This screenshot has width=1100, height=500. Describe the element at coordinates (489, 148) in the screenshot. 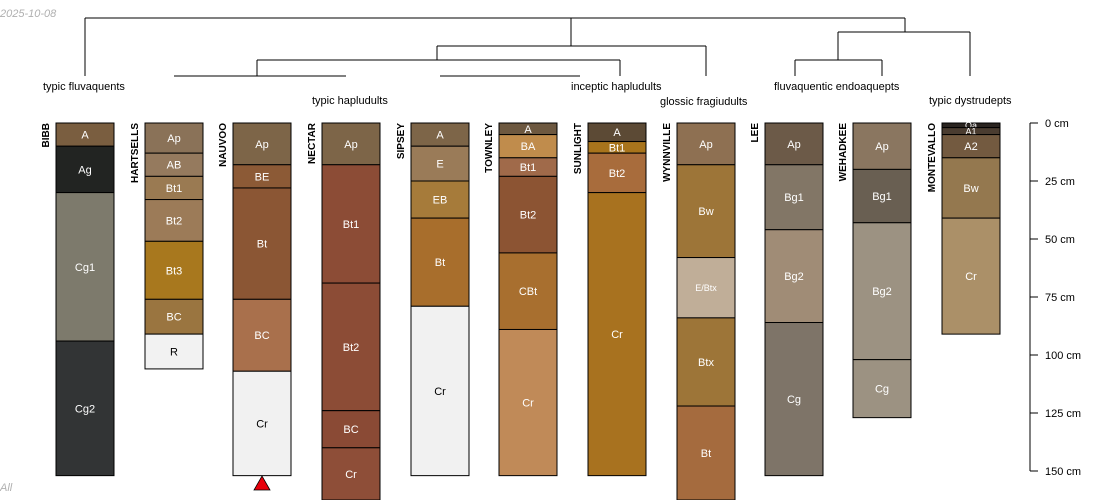

I see `profile-name-label: TOWNLEY` at that location.